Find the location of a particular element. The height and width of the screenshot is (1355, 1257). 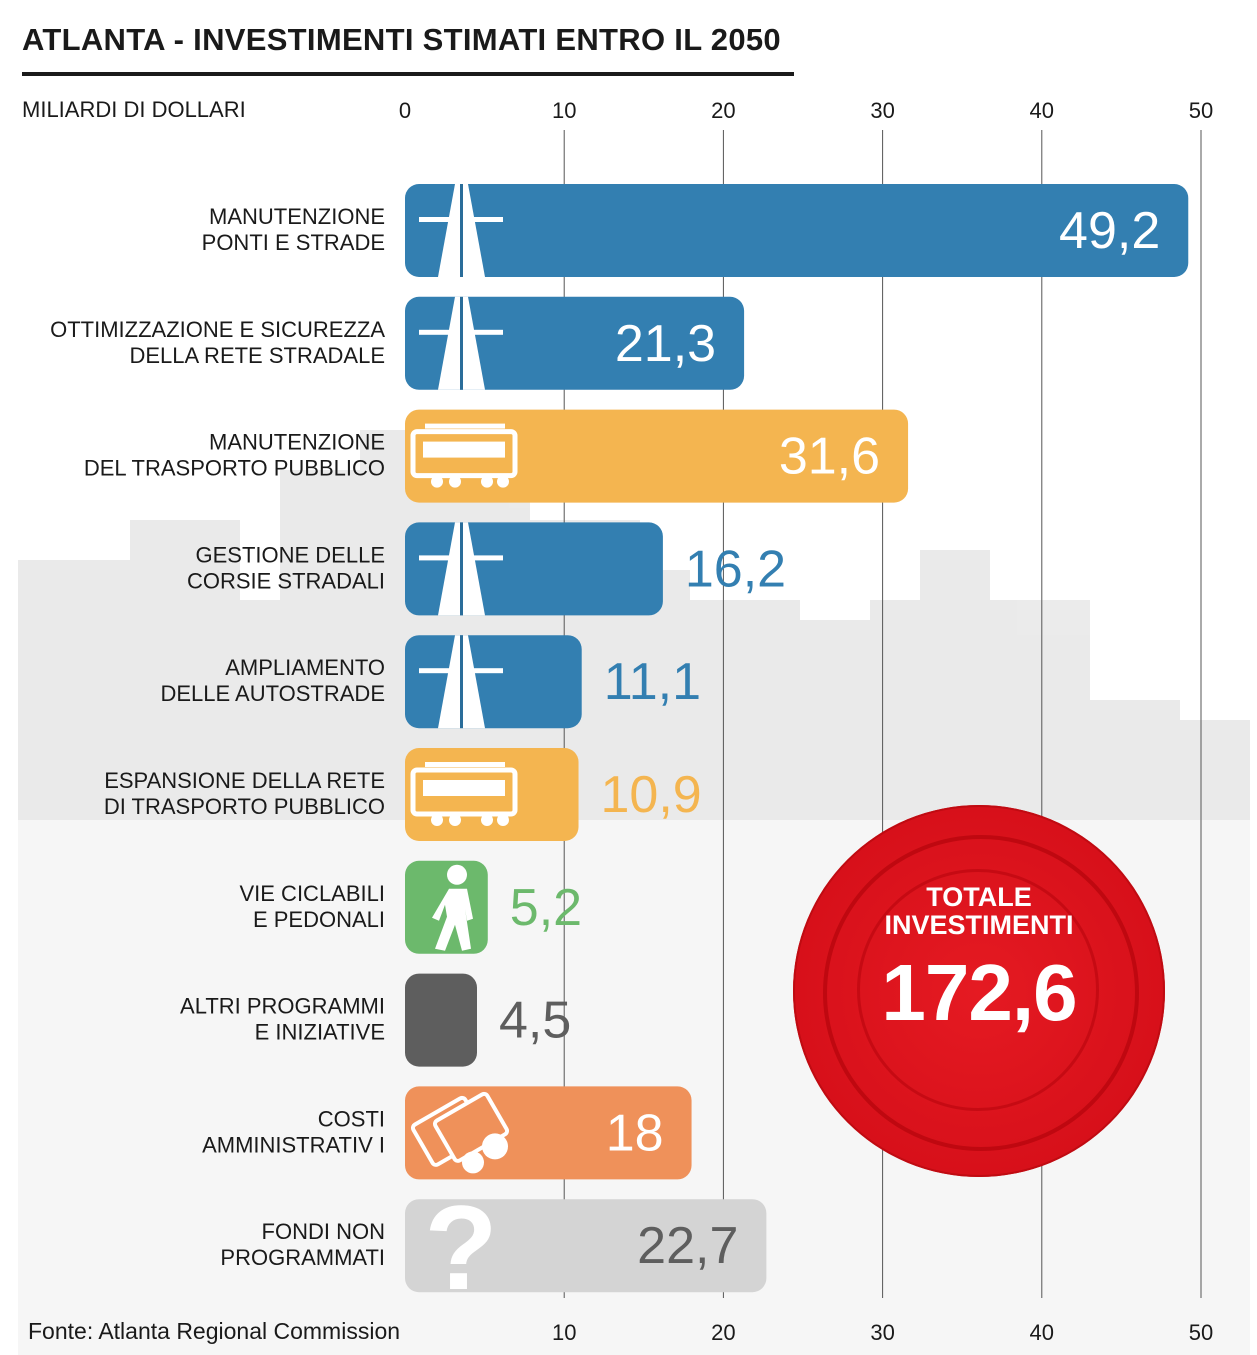

category-label-line: ALTRI PROGRAMMI is located at coordinates (282, 1006).